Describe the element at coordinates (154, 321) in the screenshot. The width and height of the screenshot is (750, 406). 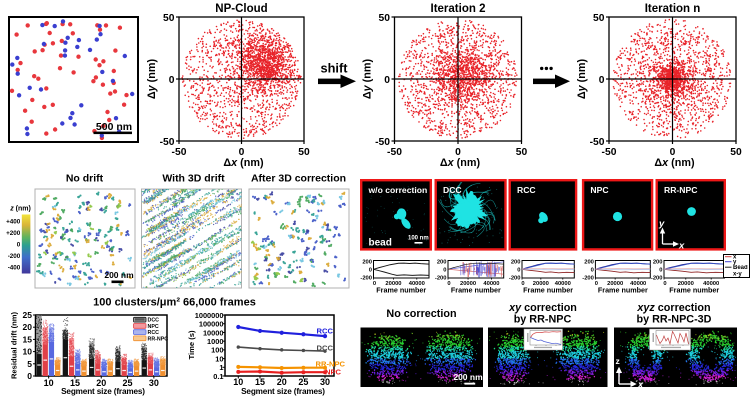
I see `svg-text: DCC` at that location.